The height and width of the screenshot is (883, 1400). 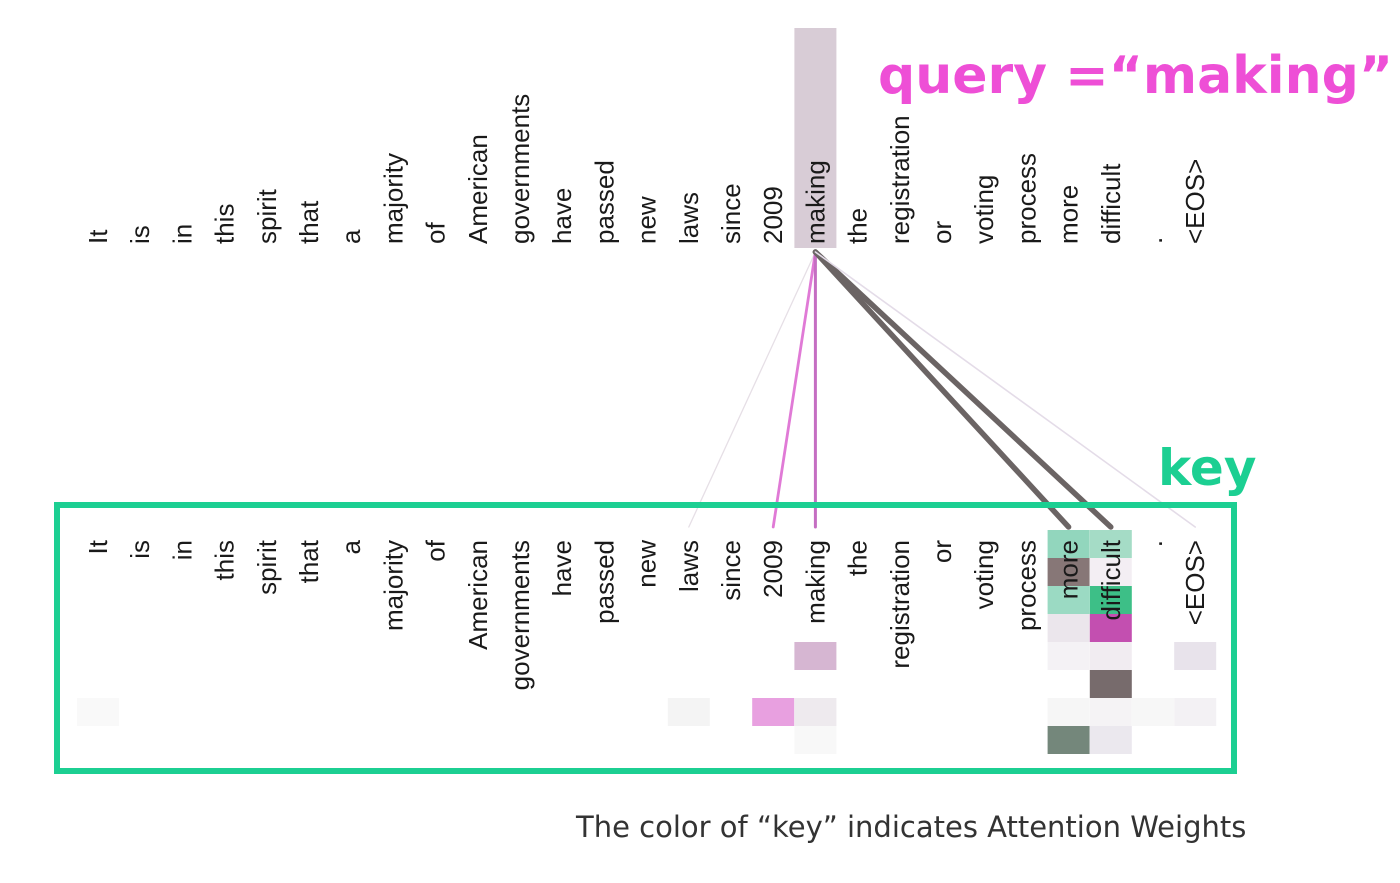 What do you see at coordinates (1153, 240) in the screenshot?
I see `query-token-period: .` at bounding box center [1153, 240].